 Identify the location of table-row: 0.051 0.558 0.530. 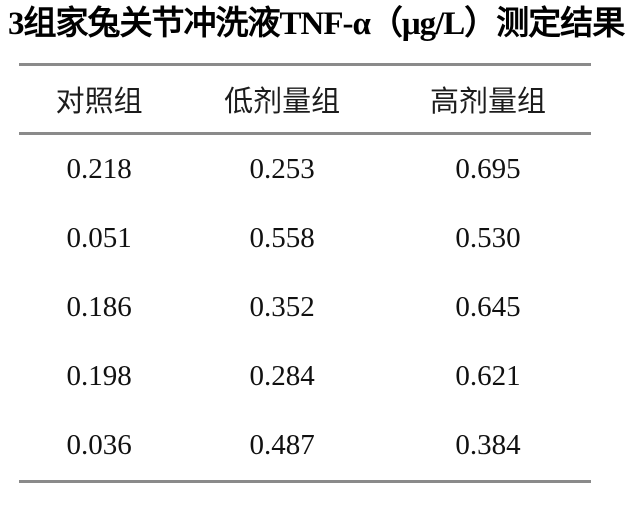
(305, 238).